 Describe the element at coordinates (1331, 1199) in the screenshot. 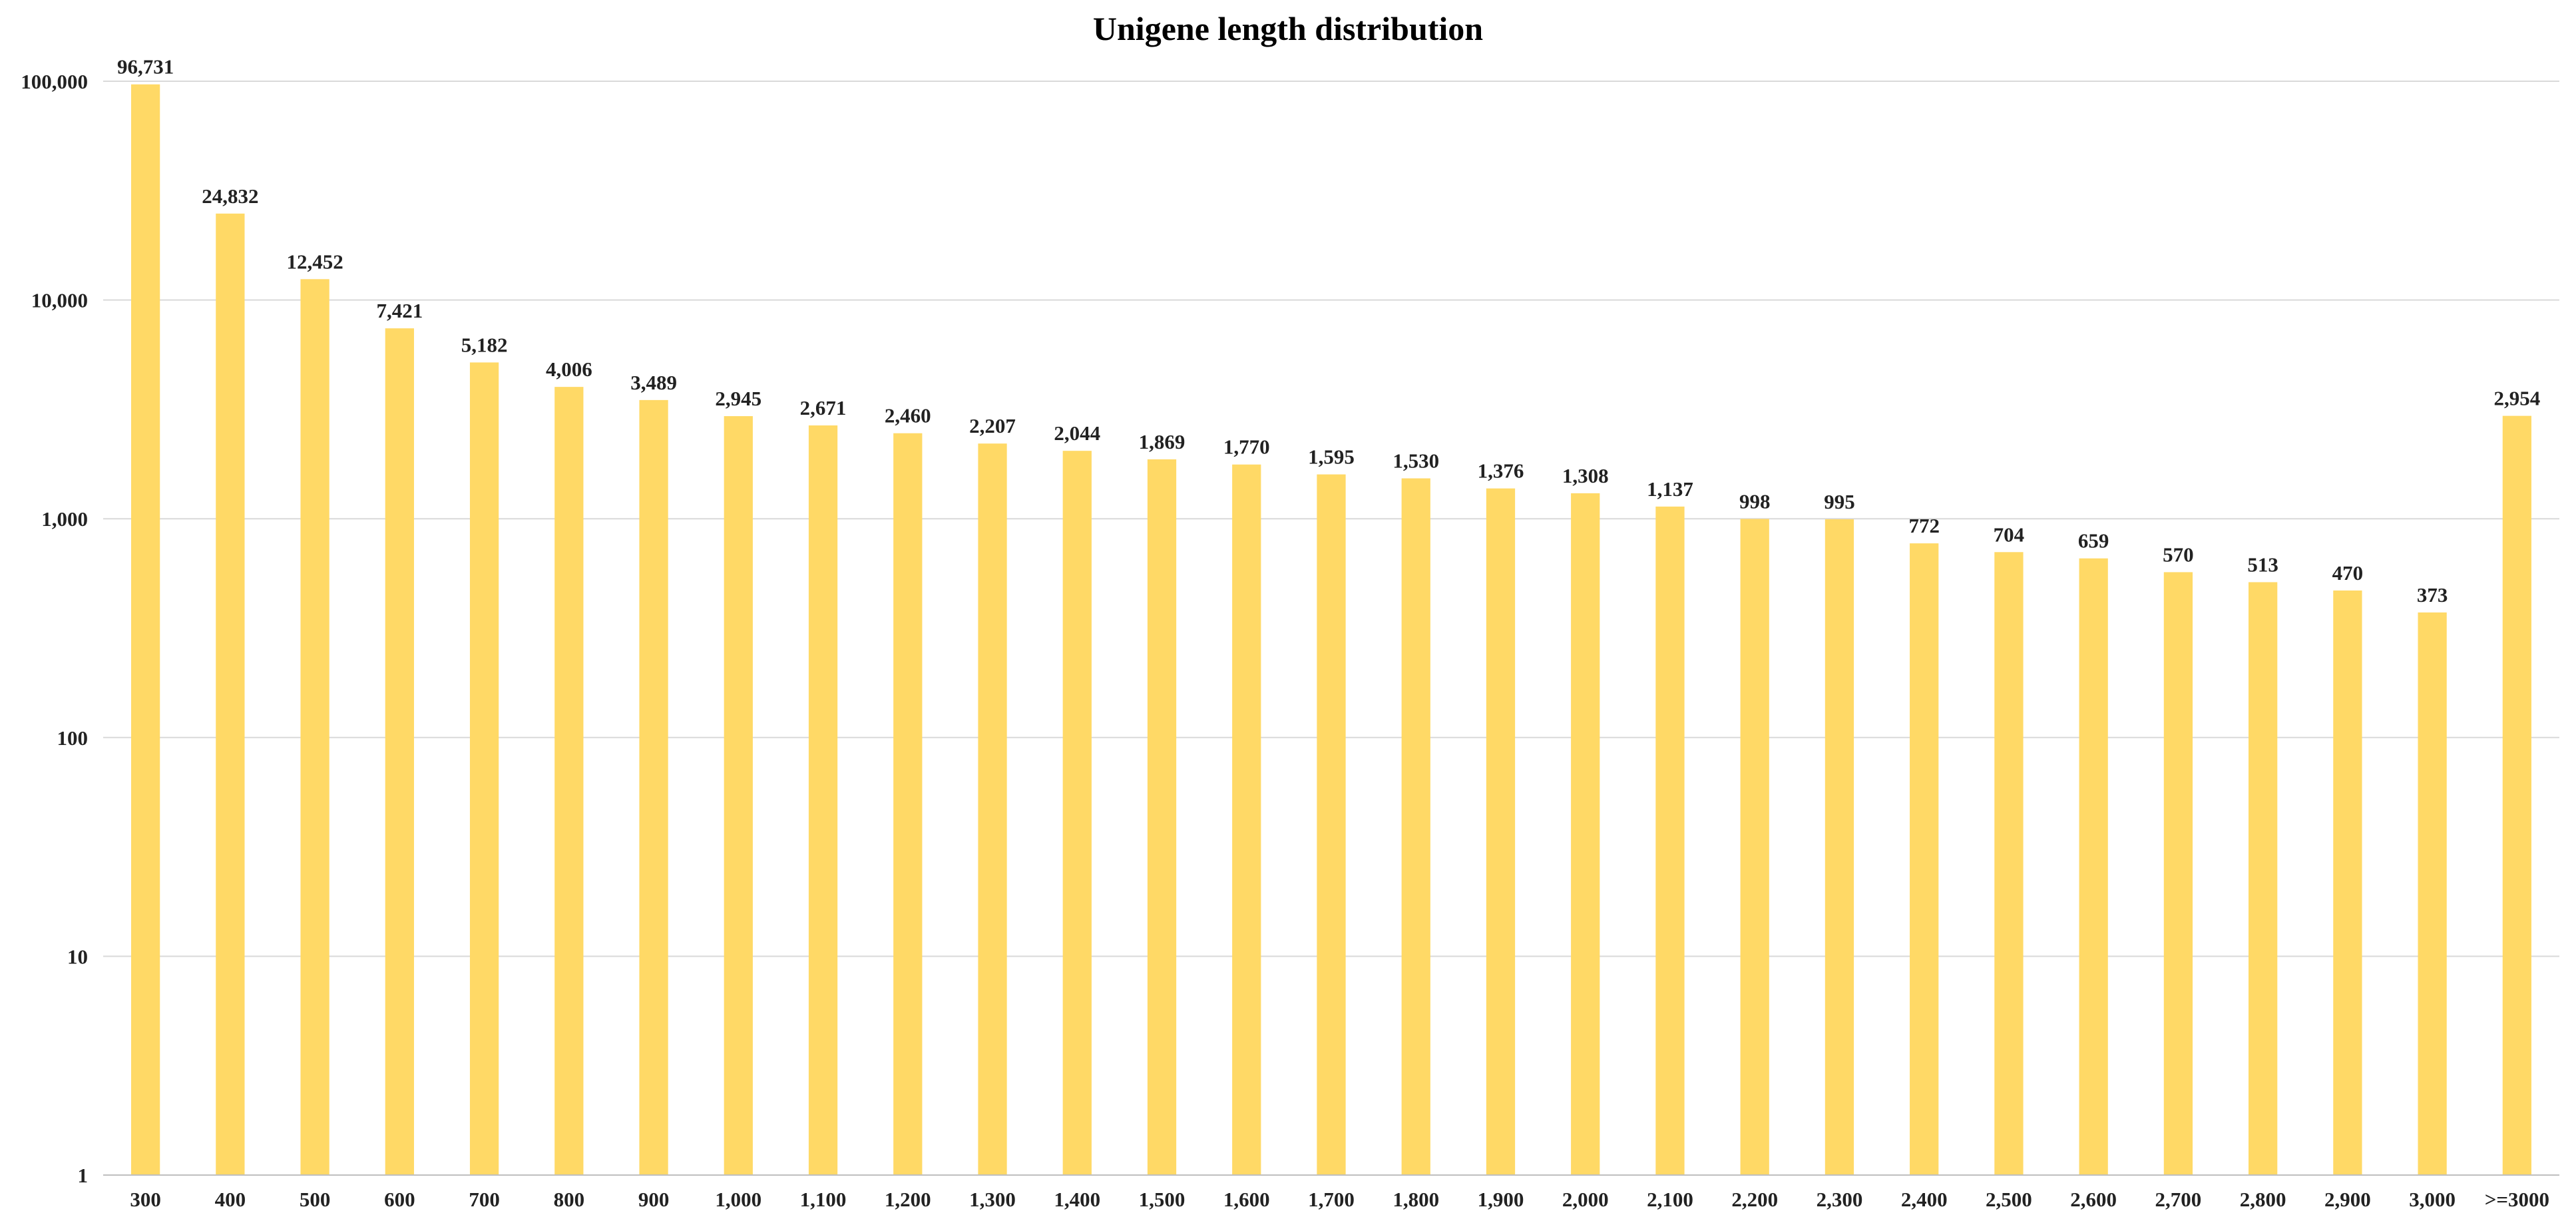

I see `x-tick-label: 1,700` at that location.